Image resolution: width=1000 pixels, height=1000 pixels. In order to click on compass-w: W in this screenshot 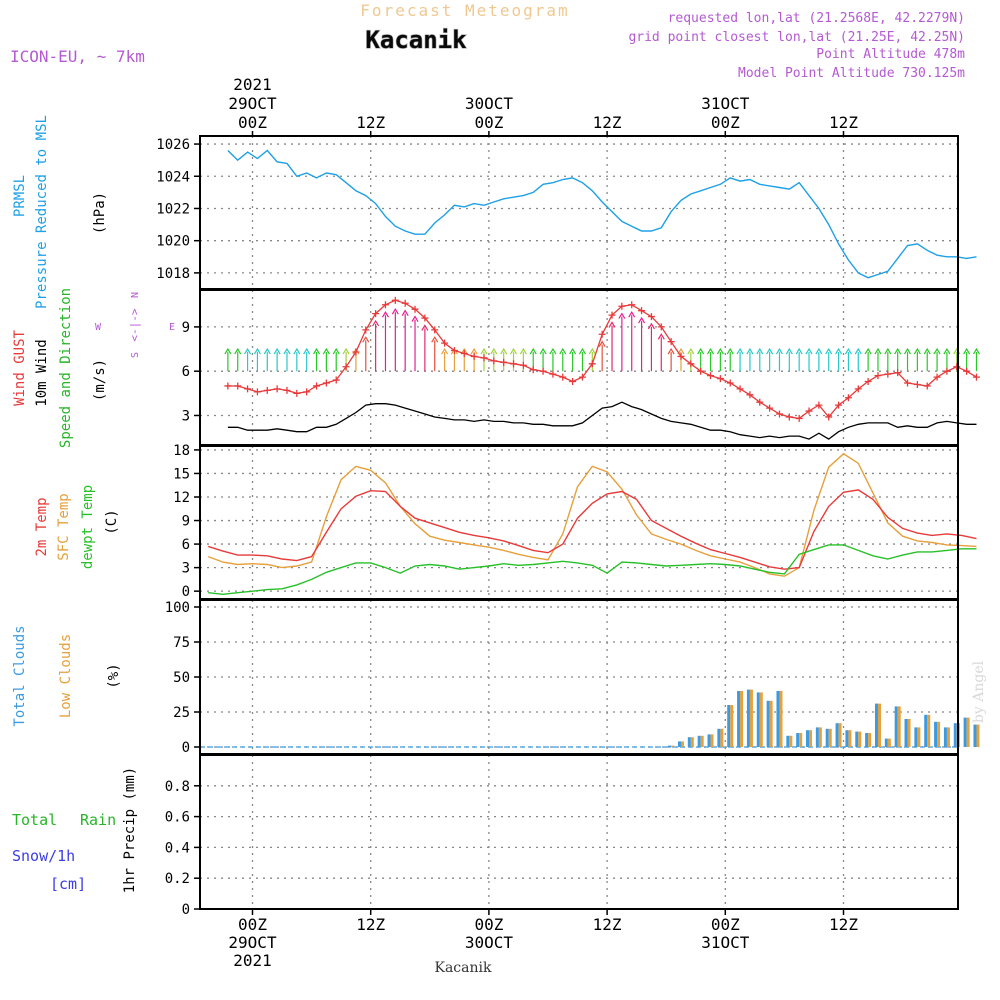, I will do `click(98, 327)`.